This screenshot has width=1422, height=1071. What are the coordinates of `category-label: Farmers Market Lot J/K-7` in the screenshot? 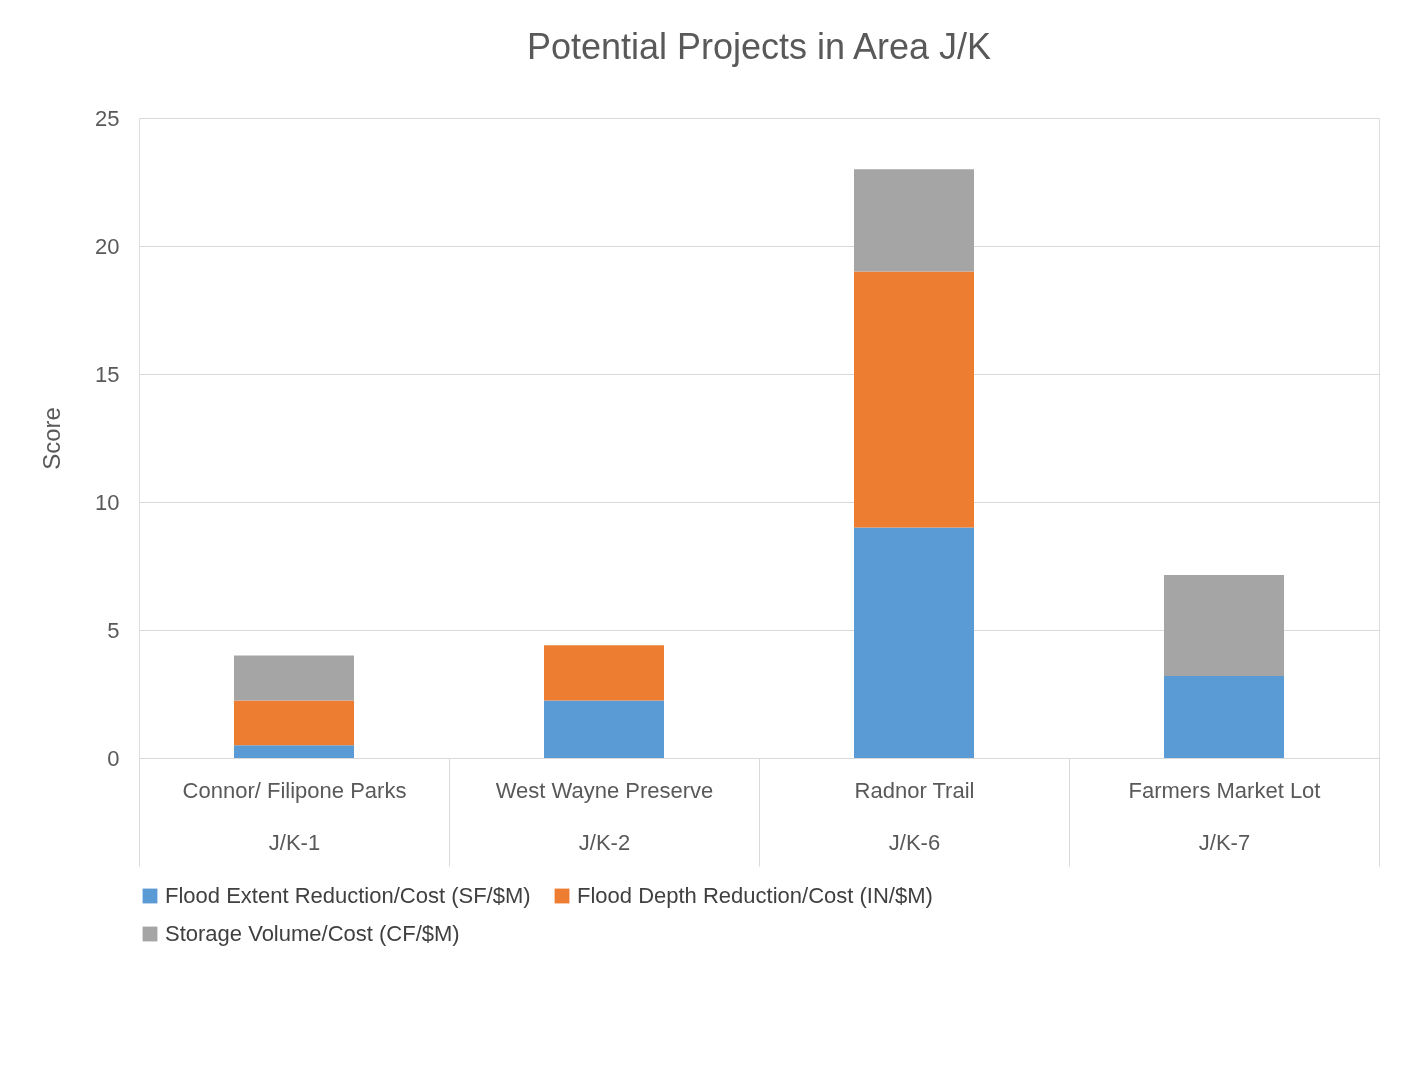 It's located at (1224, 816).